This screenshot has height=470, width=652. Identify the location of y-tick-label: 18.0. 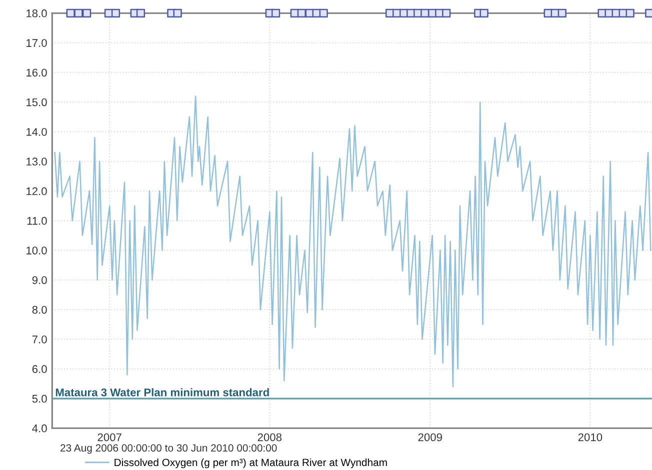
(36, 13).